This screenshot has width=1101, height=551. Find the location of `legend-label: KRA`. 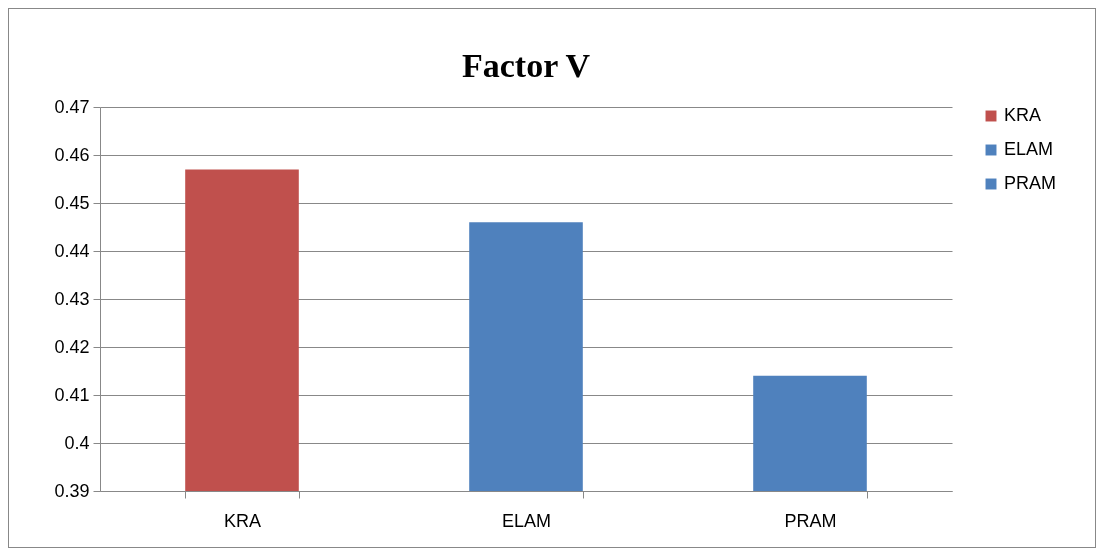

legend-label: KRA is located at coordinates (1023, 115).